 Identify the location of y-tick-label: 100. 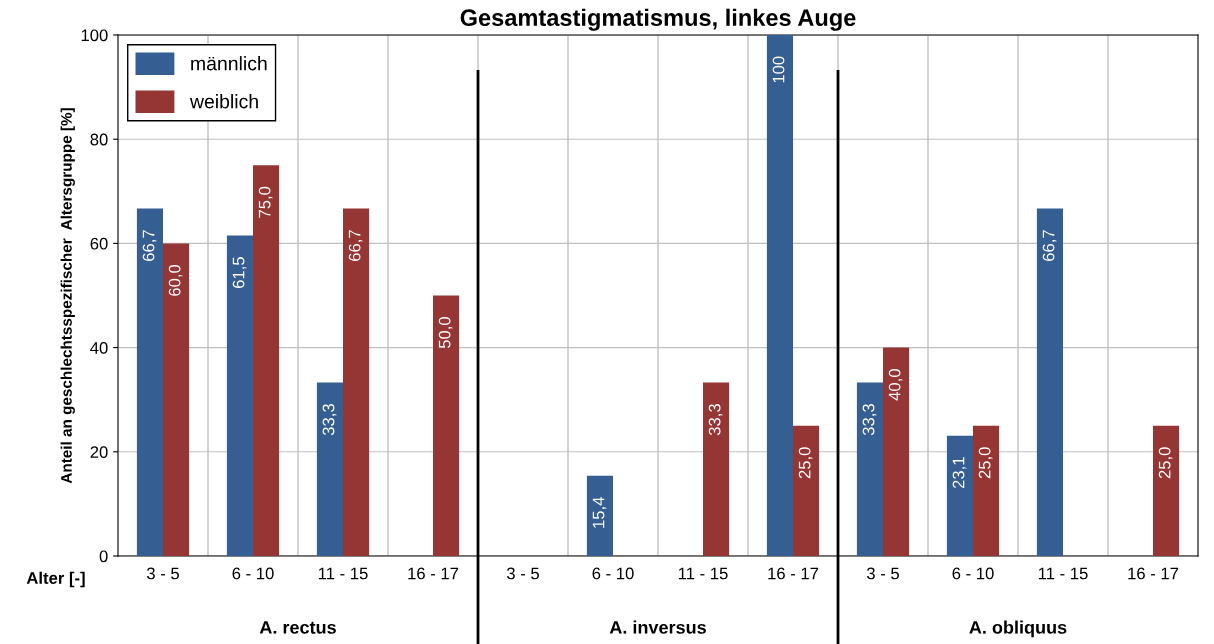
(94, 35).